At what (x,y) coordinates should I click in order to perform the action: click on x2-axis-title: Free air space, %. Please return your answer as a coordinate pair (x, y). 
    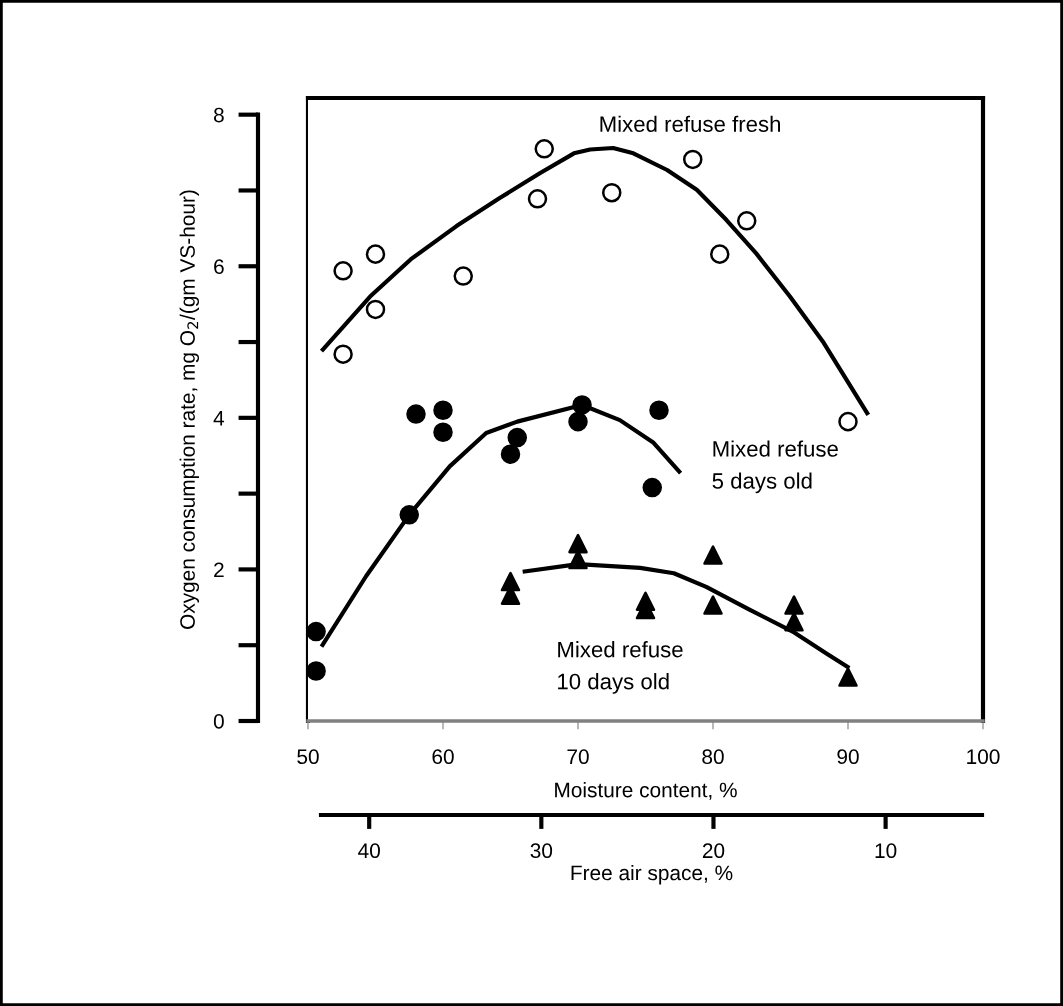
    Looking at the image, I should click on (652, 874).